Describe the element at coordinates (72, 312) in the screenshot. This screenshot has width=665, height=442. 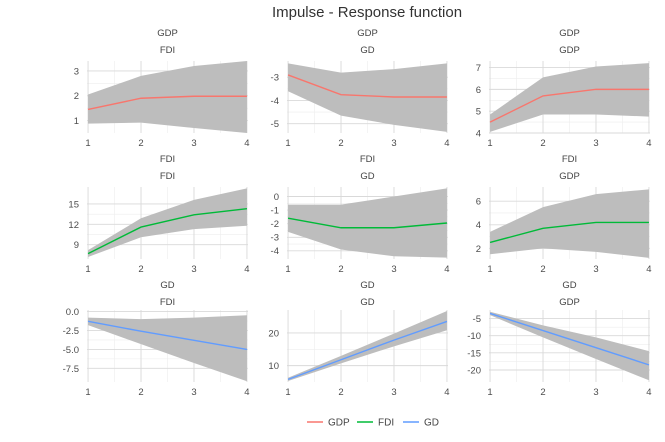
I see `y-tick-label: 0.0` at that location.